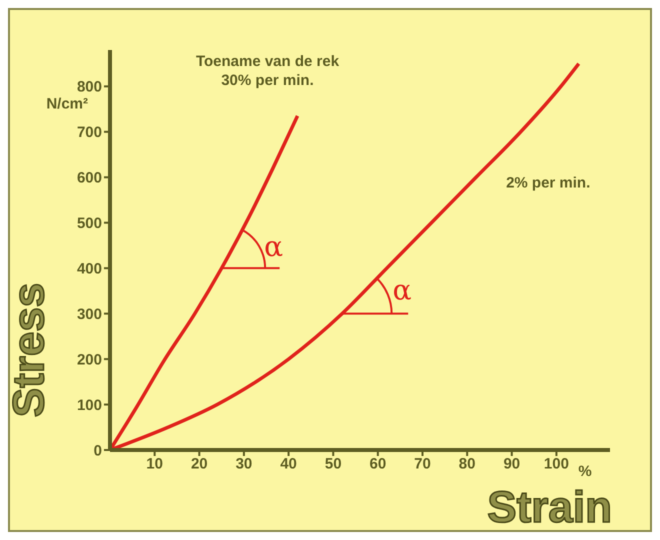 This screenshot has width=660, height=540. I want to click on x-tick-label: 90, so click(511, 464).